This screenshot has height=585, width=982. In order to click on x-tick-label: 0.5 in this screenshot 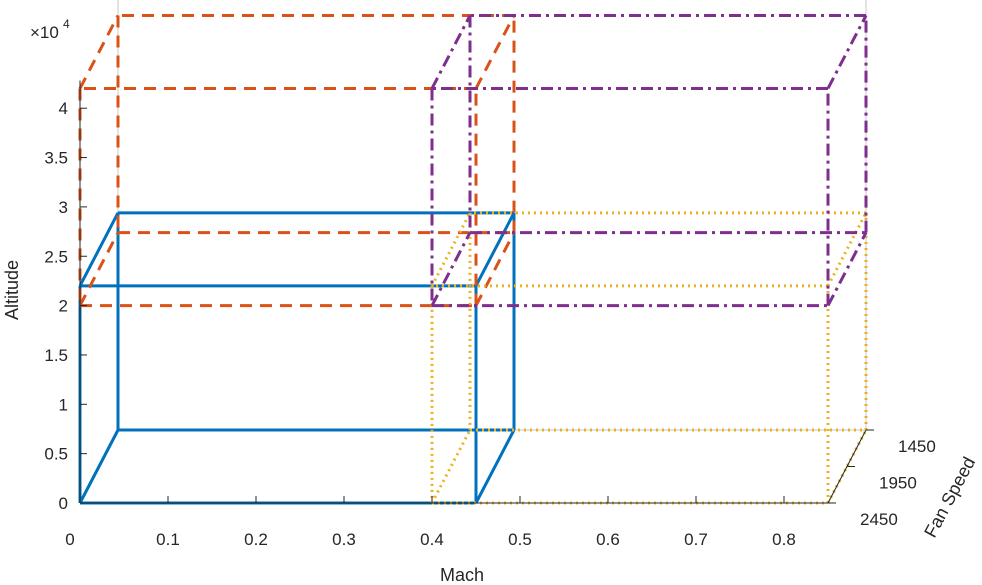, I will do `click(520, 539)`.